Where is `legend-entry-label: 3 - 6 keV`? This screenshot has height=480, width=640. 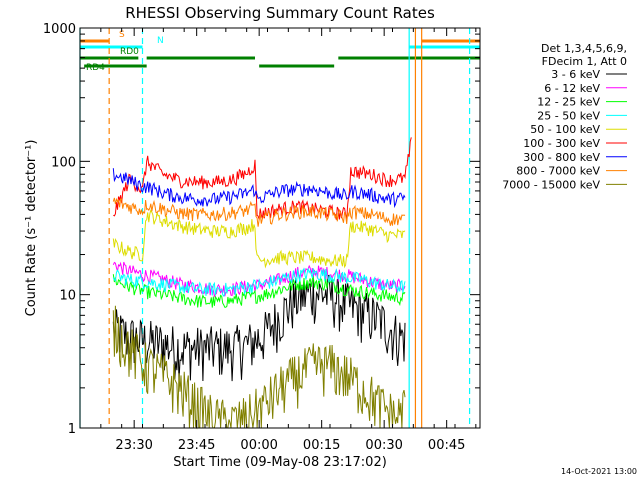 legend-entry-label: 3 - 6 keV is located at coordinates (575, 74).